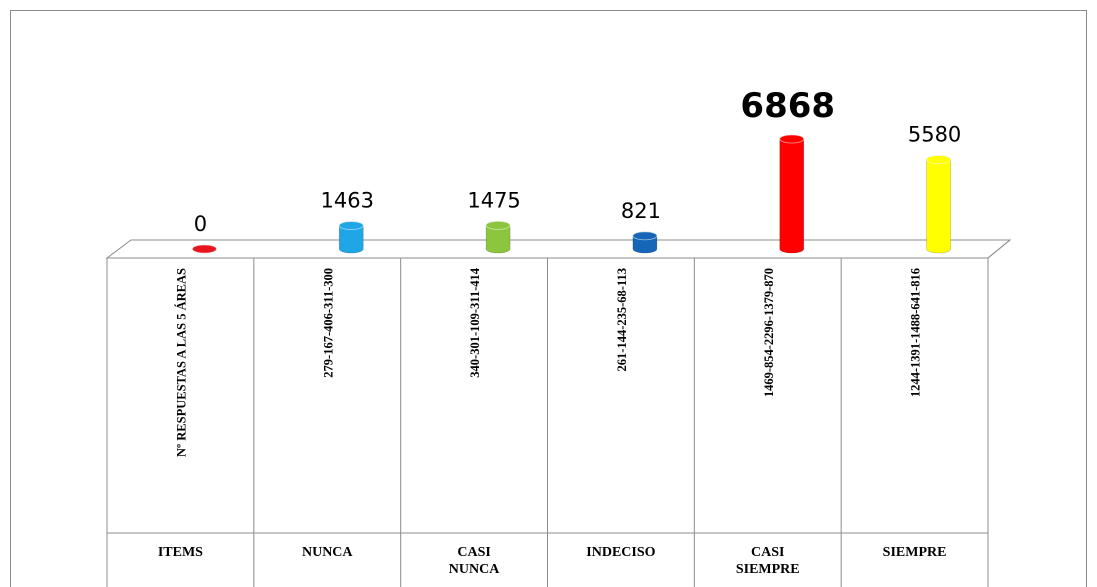 Image resolution: width=1097 pixels, height=587 pixels. I want to click on column-label: CASI SIEMPRE, so click(768, 561).